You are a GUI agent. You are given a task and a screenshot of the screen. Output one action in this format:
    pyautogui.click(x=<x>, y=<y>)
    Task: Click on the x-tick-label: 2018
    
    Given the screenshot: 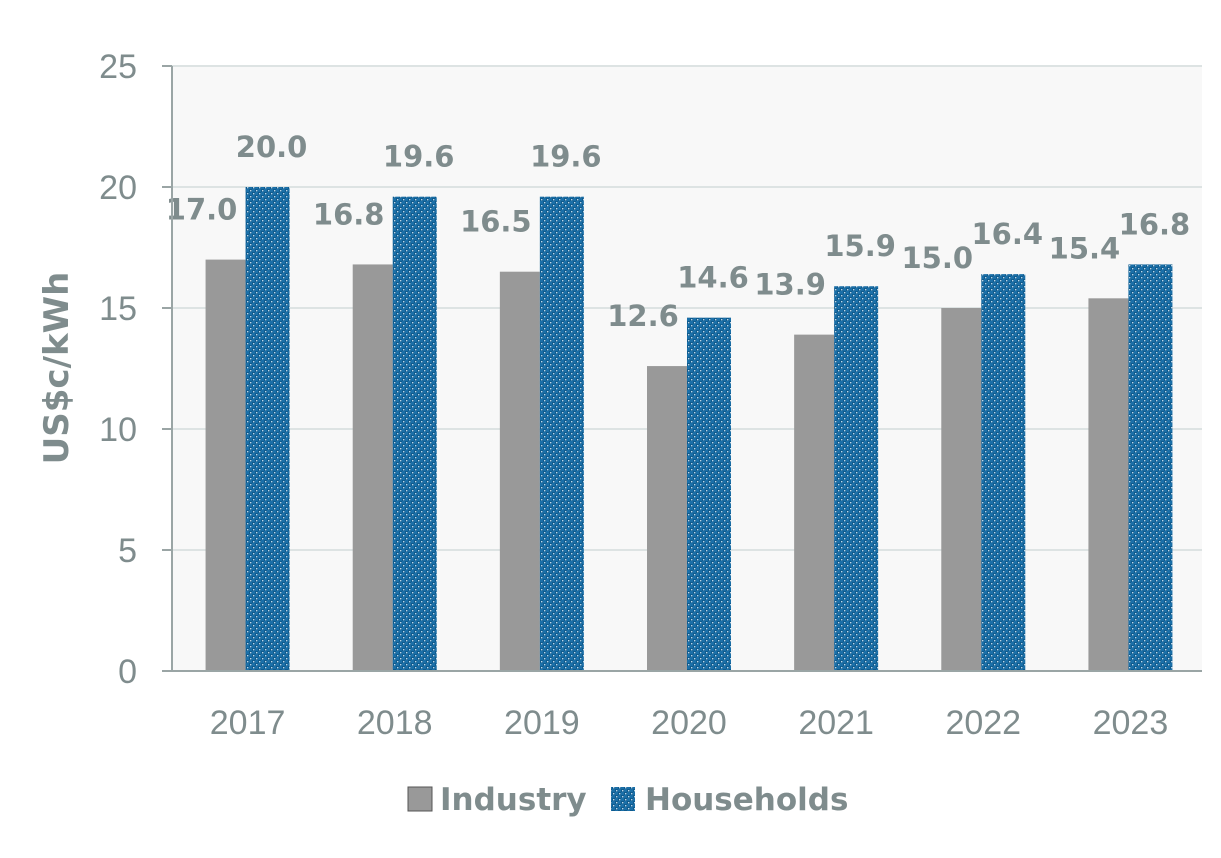 What is the action you would take?
    pyautogui.click(x=395, y=723)
    